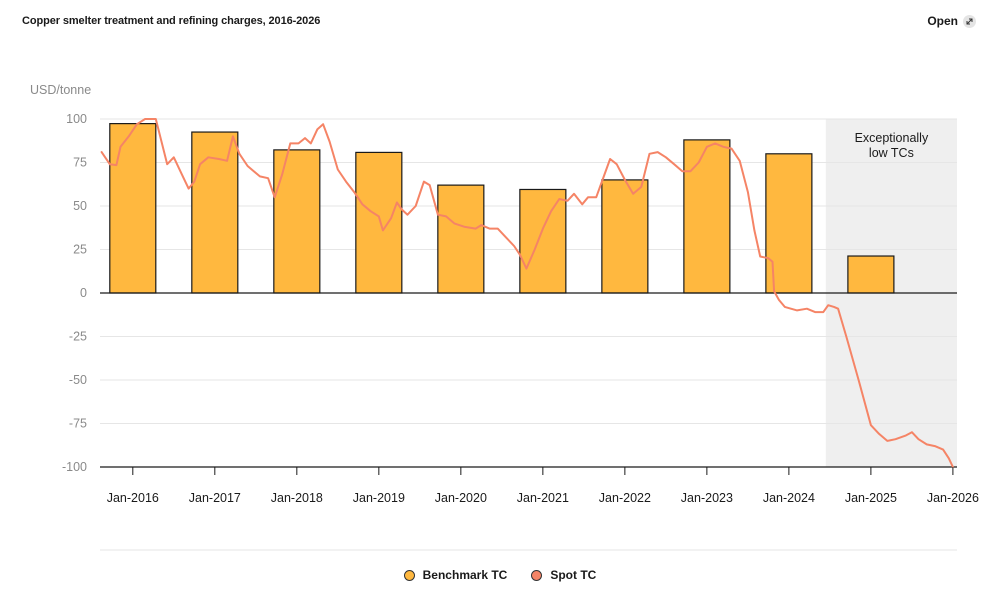 This screenshot has width=1000, height=598. What do you see at coordinates (871, 498) in the screenshot?
I see `x-tick-label: Jan-2025` at bounding box center [871, 498].